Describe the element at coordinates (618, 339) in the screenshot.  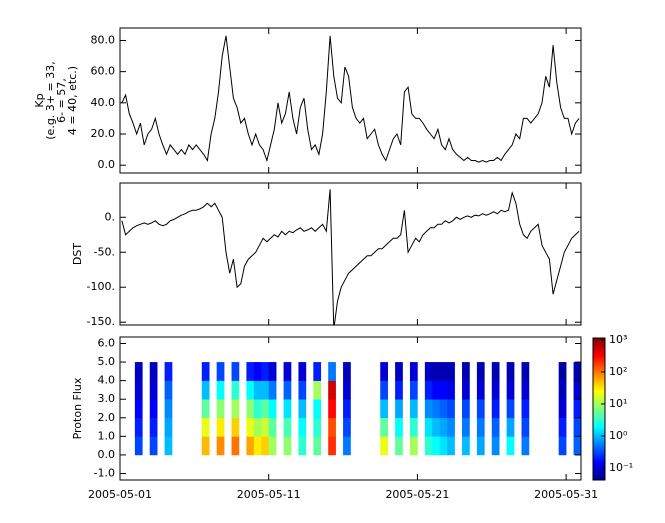
I see `colorbar-tick-label: 10³` at that location.